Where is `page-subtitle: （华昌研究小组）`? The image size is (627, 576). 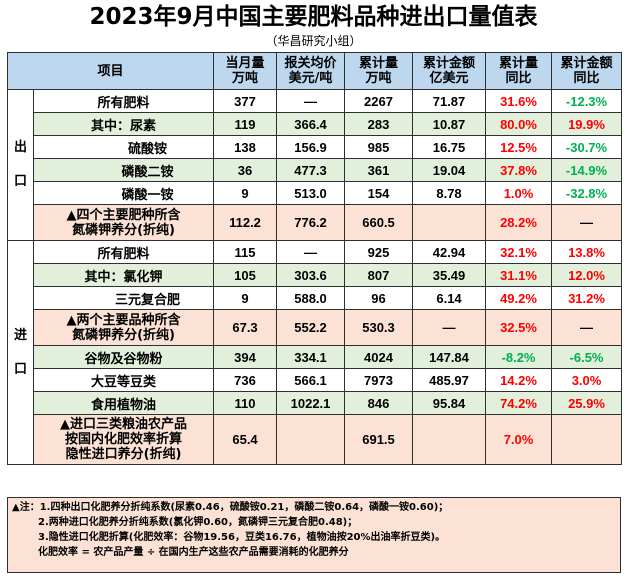 page-subtitle: （华昌研究小组） is located at coordinates (313, 41).